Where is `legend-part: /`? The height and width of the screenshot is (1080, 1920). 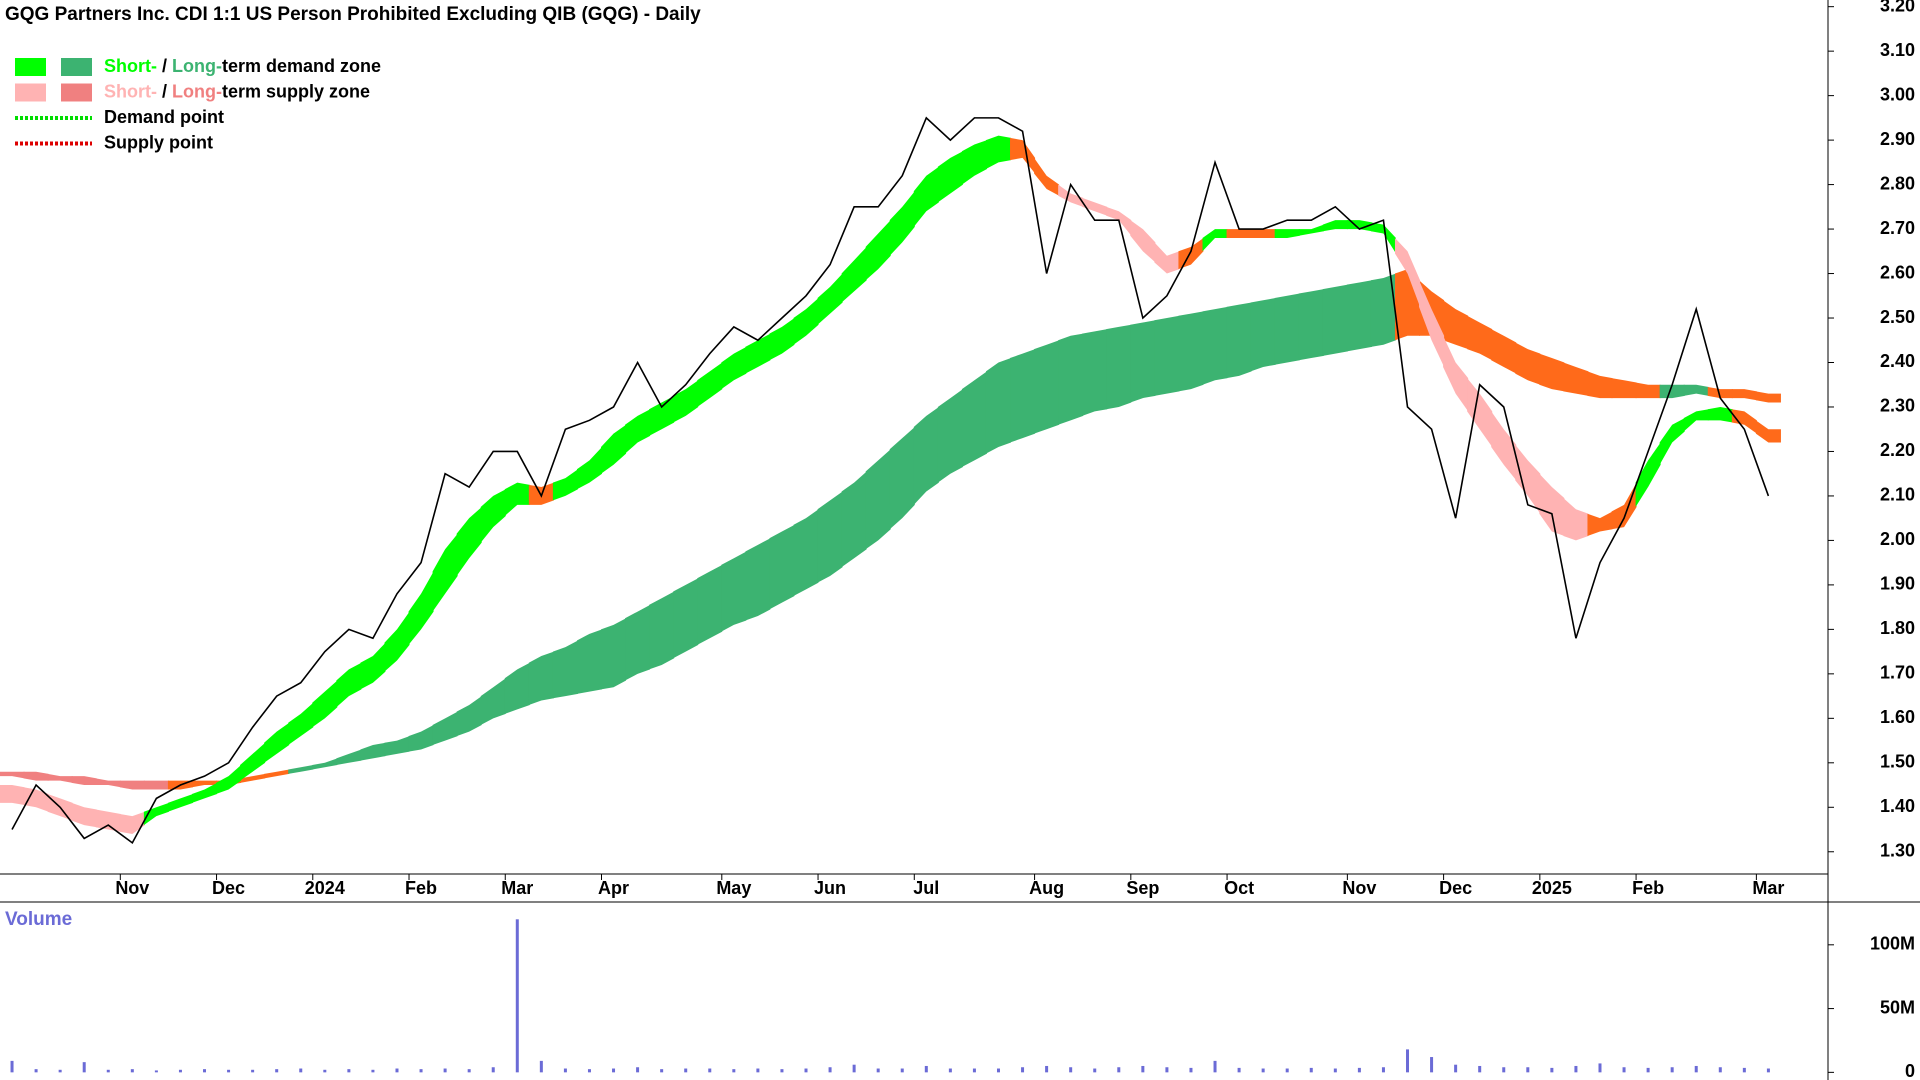 legend-part: / is located at coordinates (164, 66).